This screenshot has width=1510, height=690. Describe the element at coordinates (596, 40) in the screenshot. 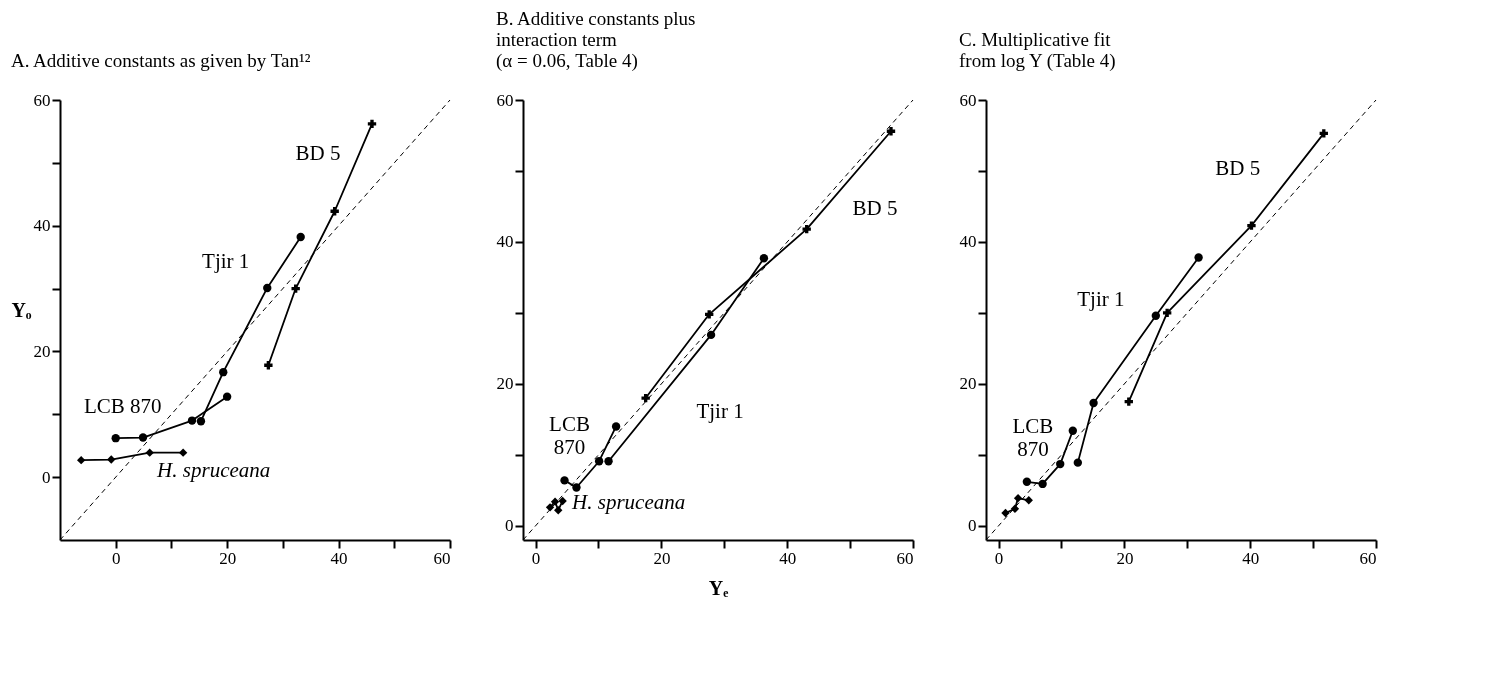

I see `chart-title: B. Additive constants plus interaction term (α = 0.06, Table 4)` at that location.